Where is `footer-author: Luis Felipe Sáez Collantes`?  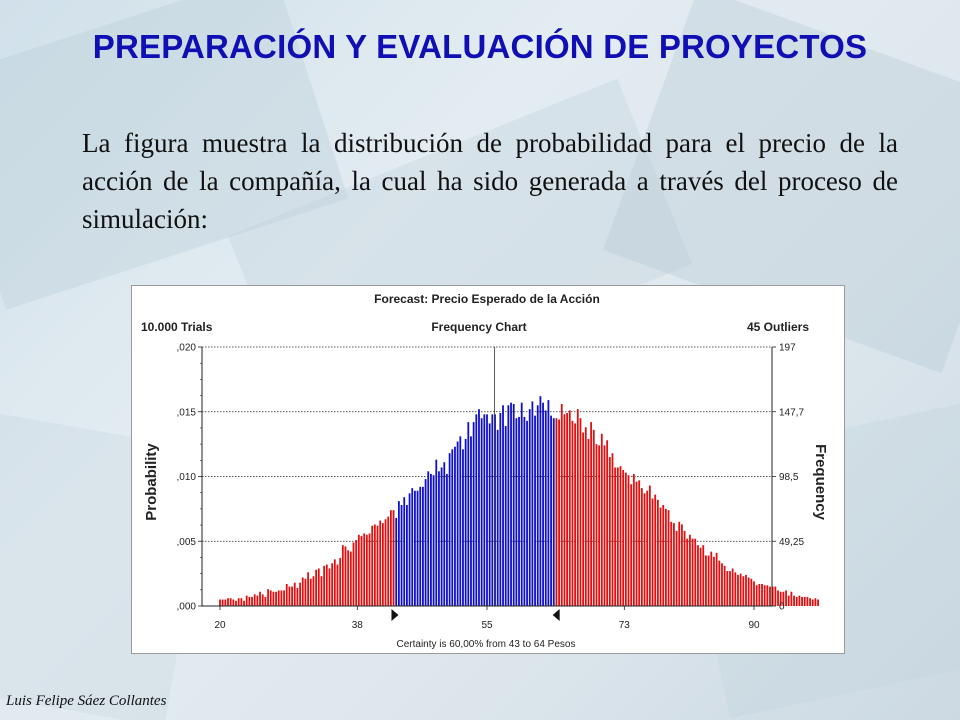 footer-author: Luis Felipe Sáez Collantes is located at coordinates (86, 701).